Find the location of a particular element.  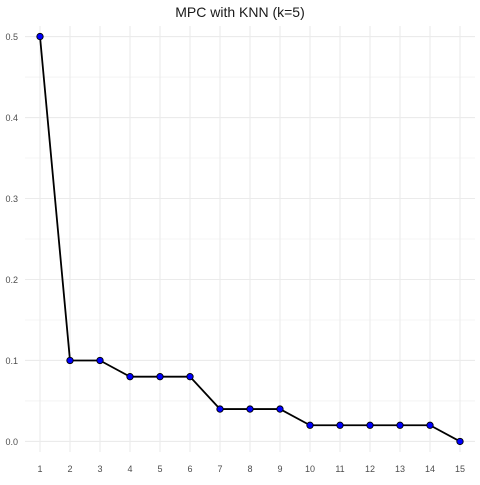

y-tick-label: 0.5 is located at coordinates (11, 37).